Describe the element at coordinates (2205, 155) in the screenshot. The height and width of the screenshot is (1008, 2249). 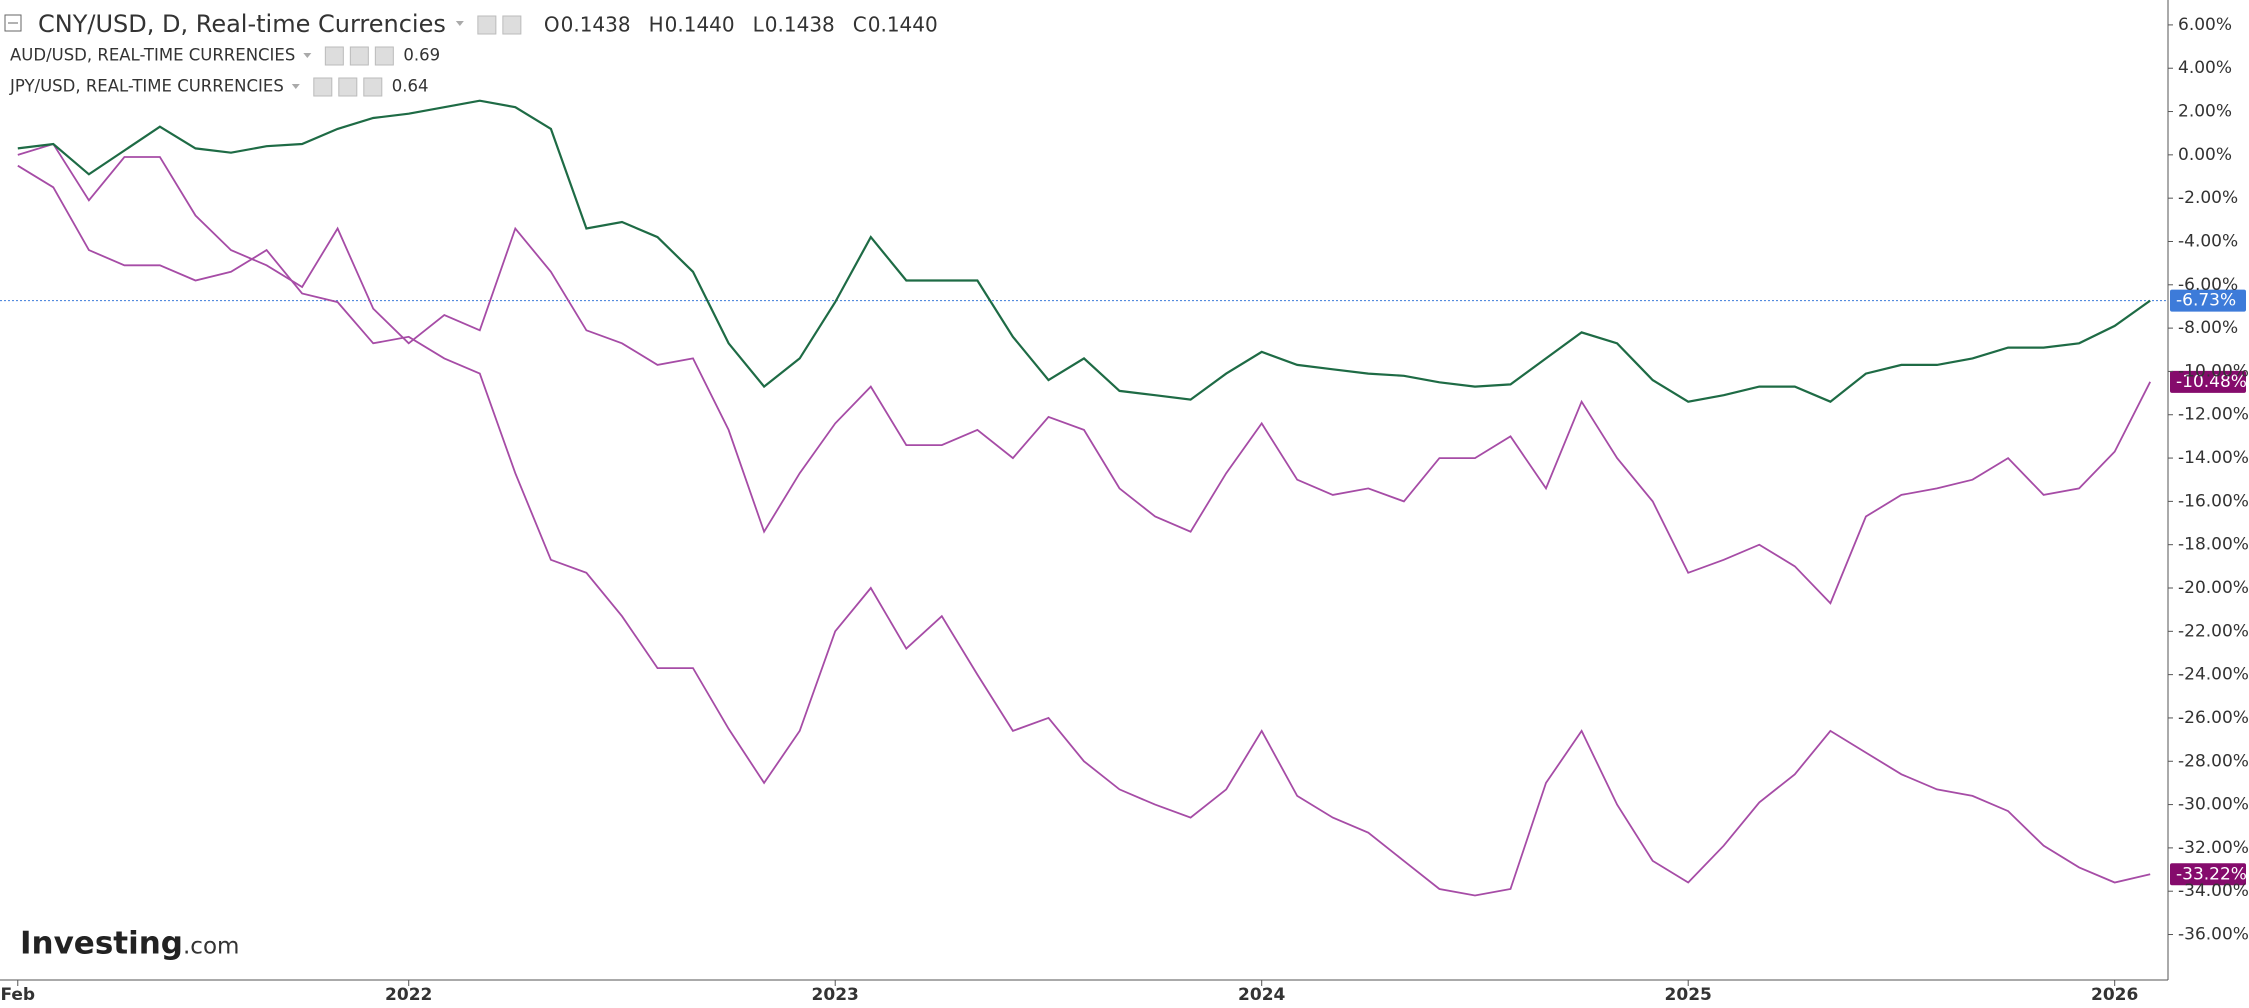
I see `y-tick-label: 0.00%` at that location.